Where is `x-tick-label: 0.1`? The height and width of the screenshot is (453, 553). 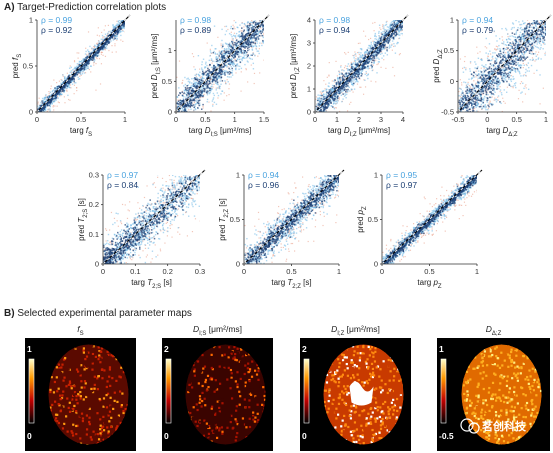
x-tick-label: 0.1 is located at coordinates (135, 271).